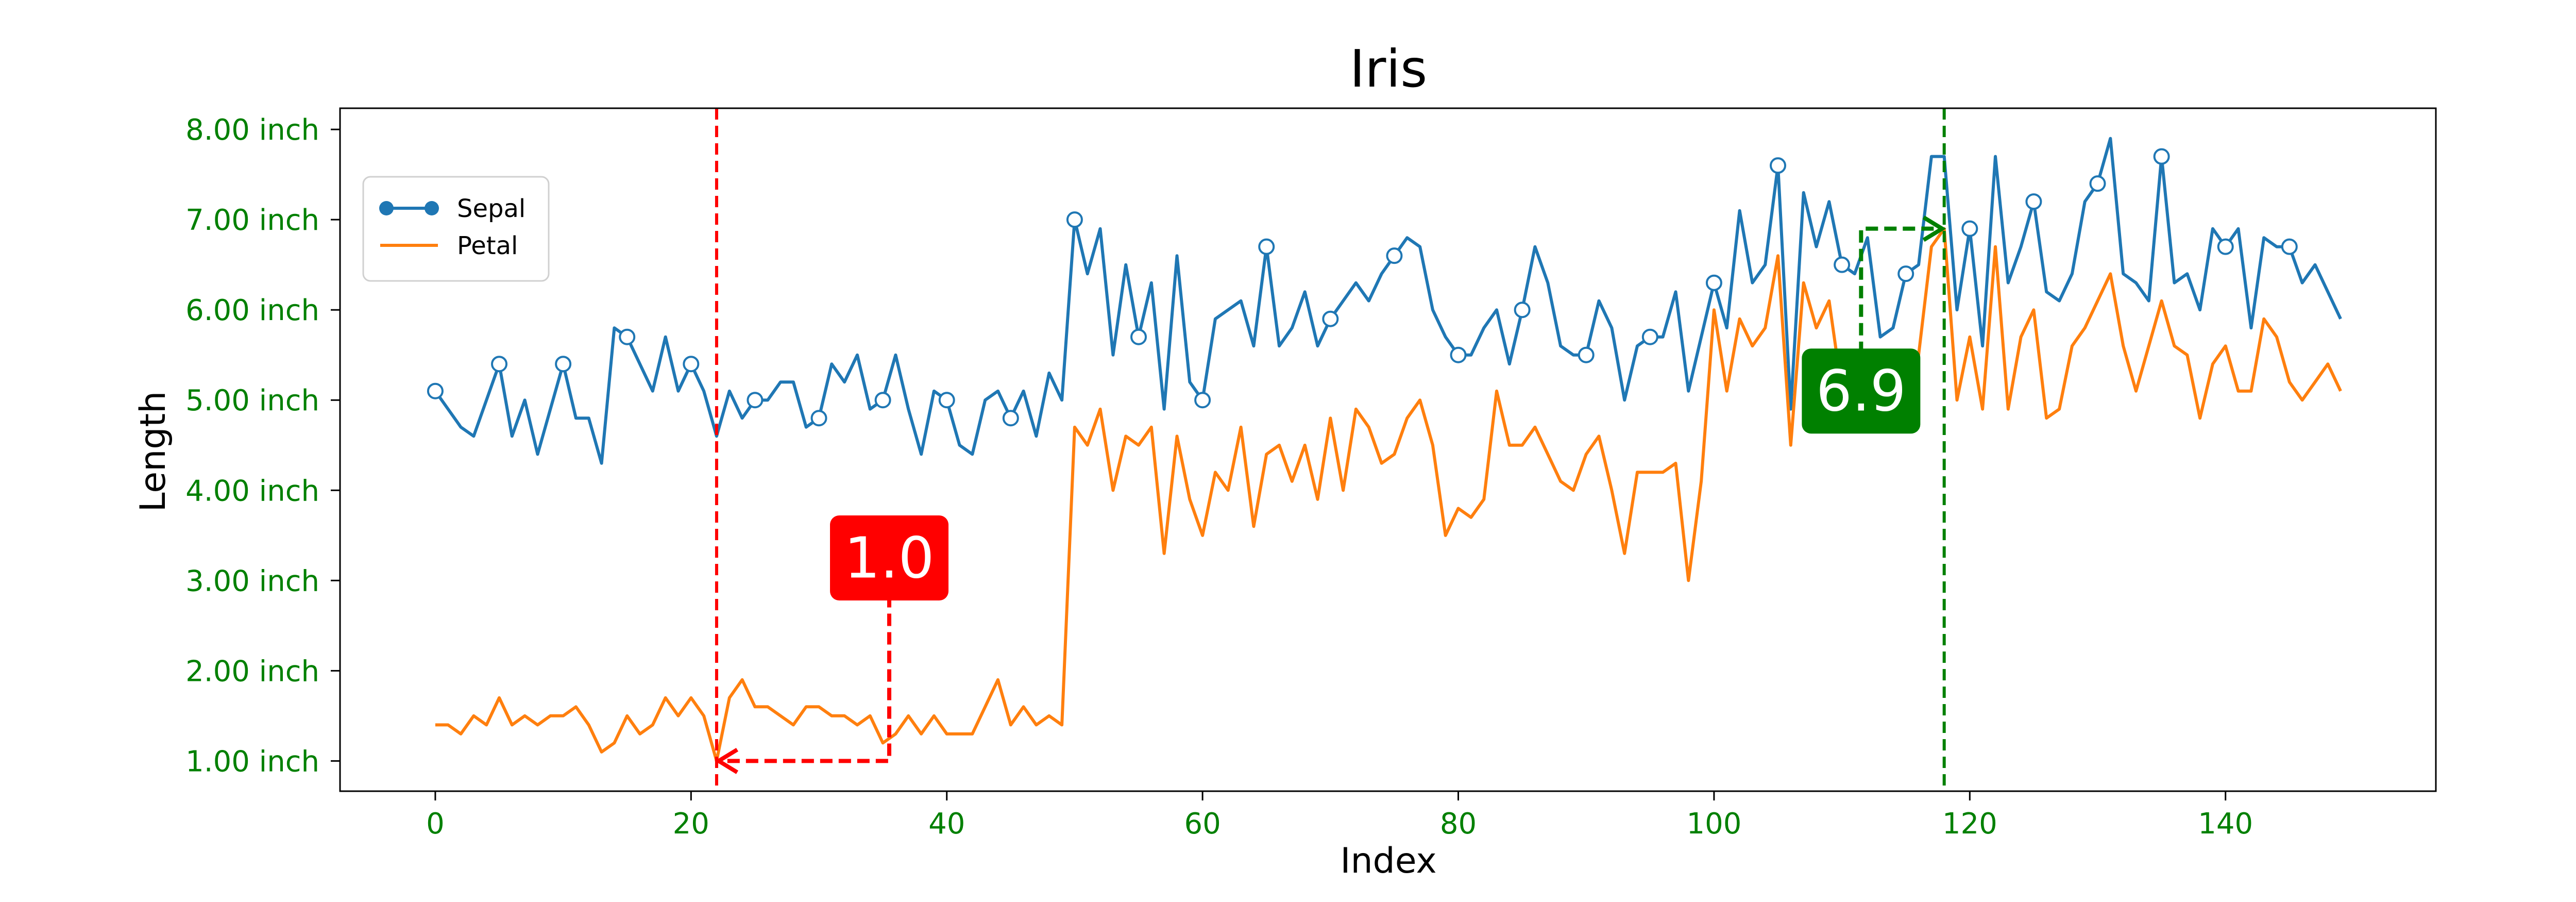 This screenshot has width=2576, height=902. Describe the element at coordinates (252, 400) in the screenshot. I see `y-tick-label-5: 5.00 inch` at that location.